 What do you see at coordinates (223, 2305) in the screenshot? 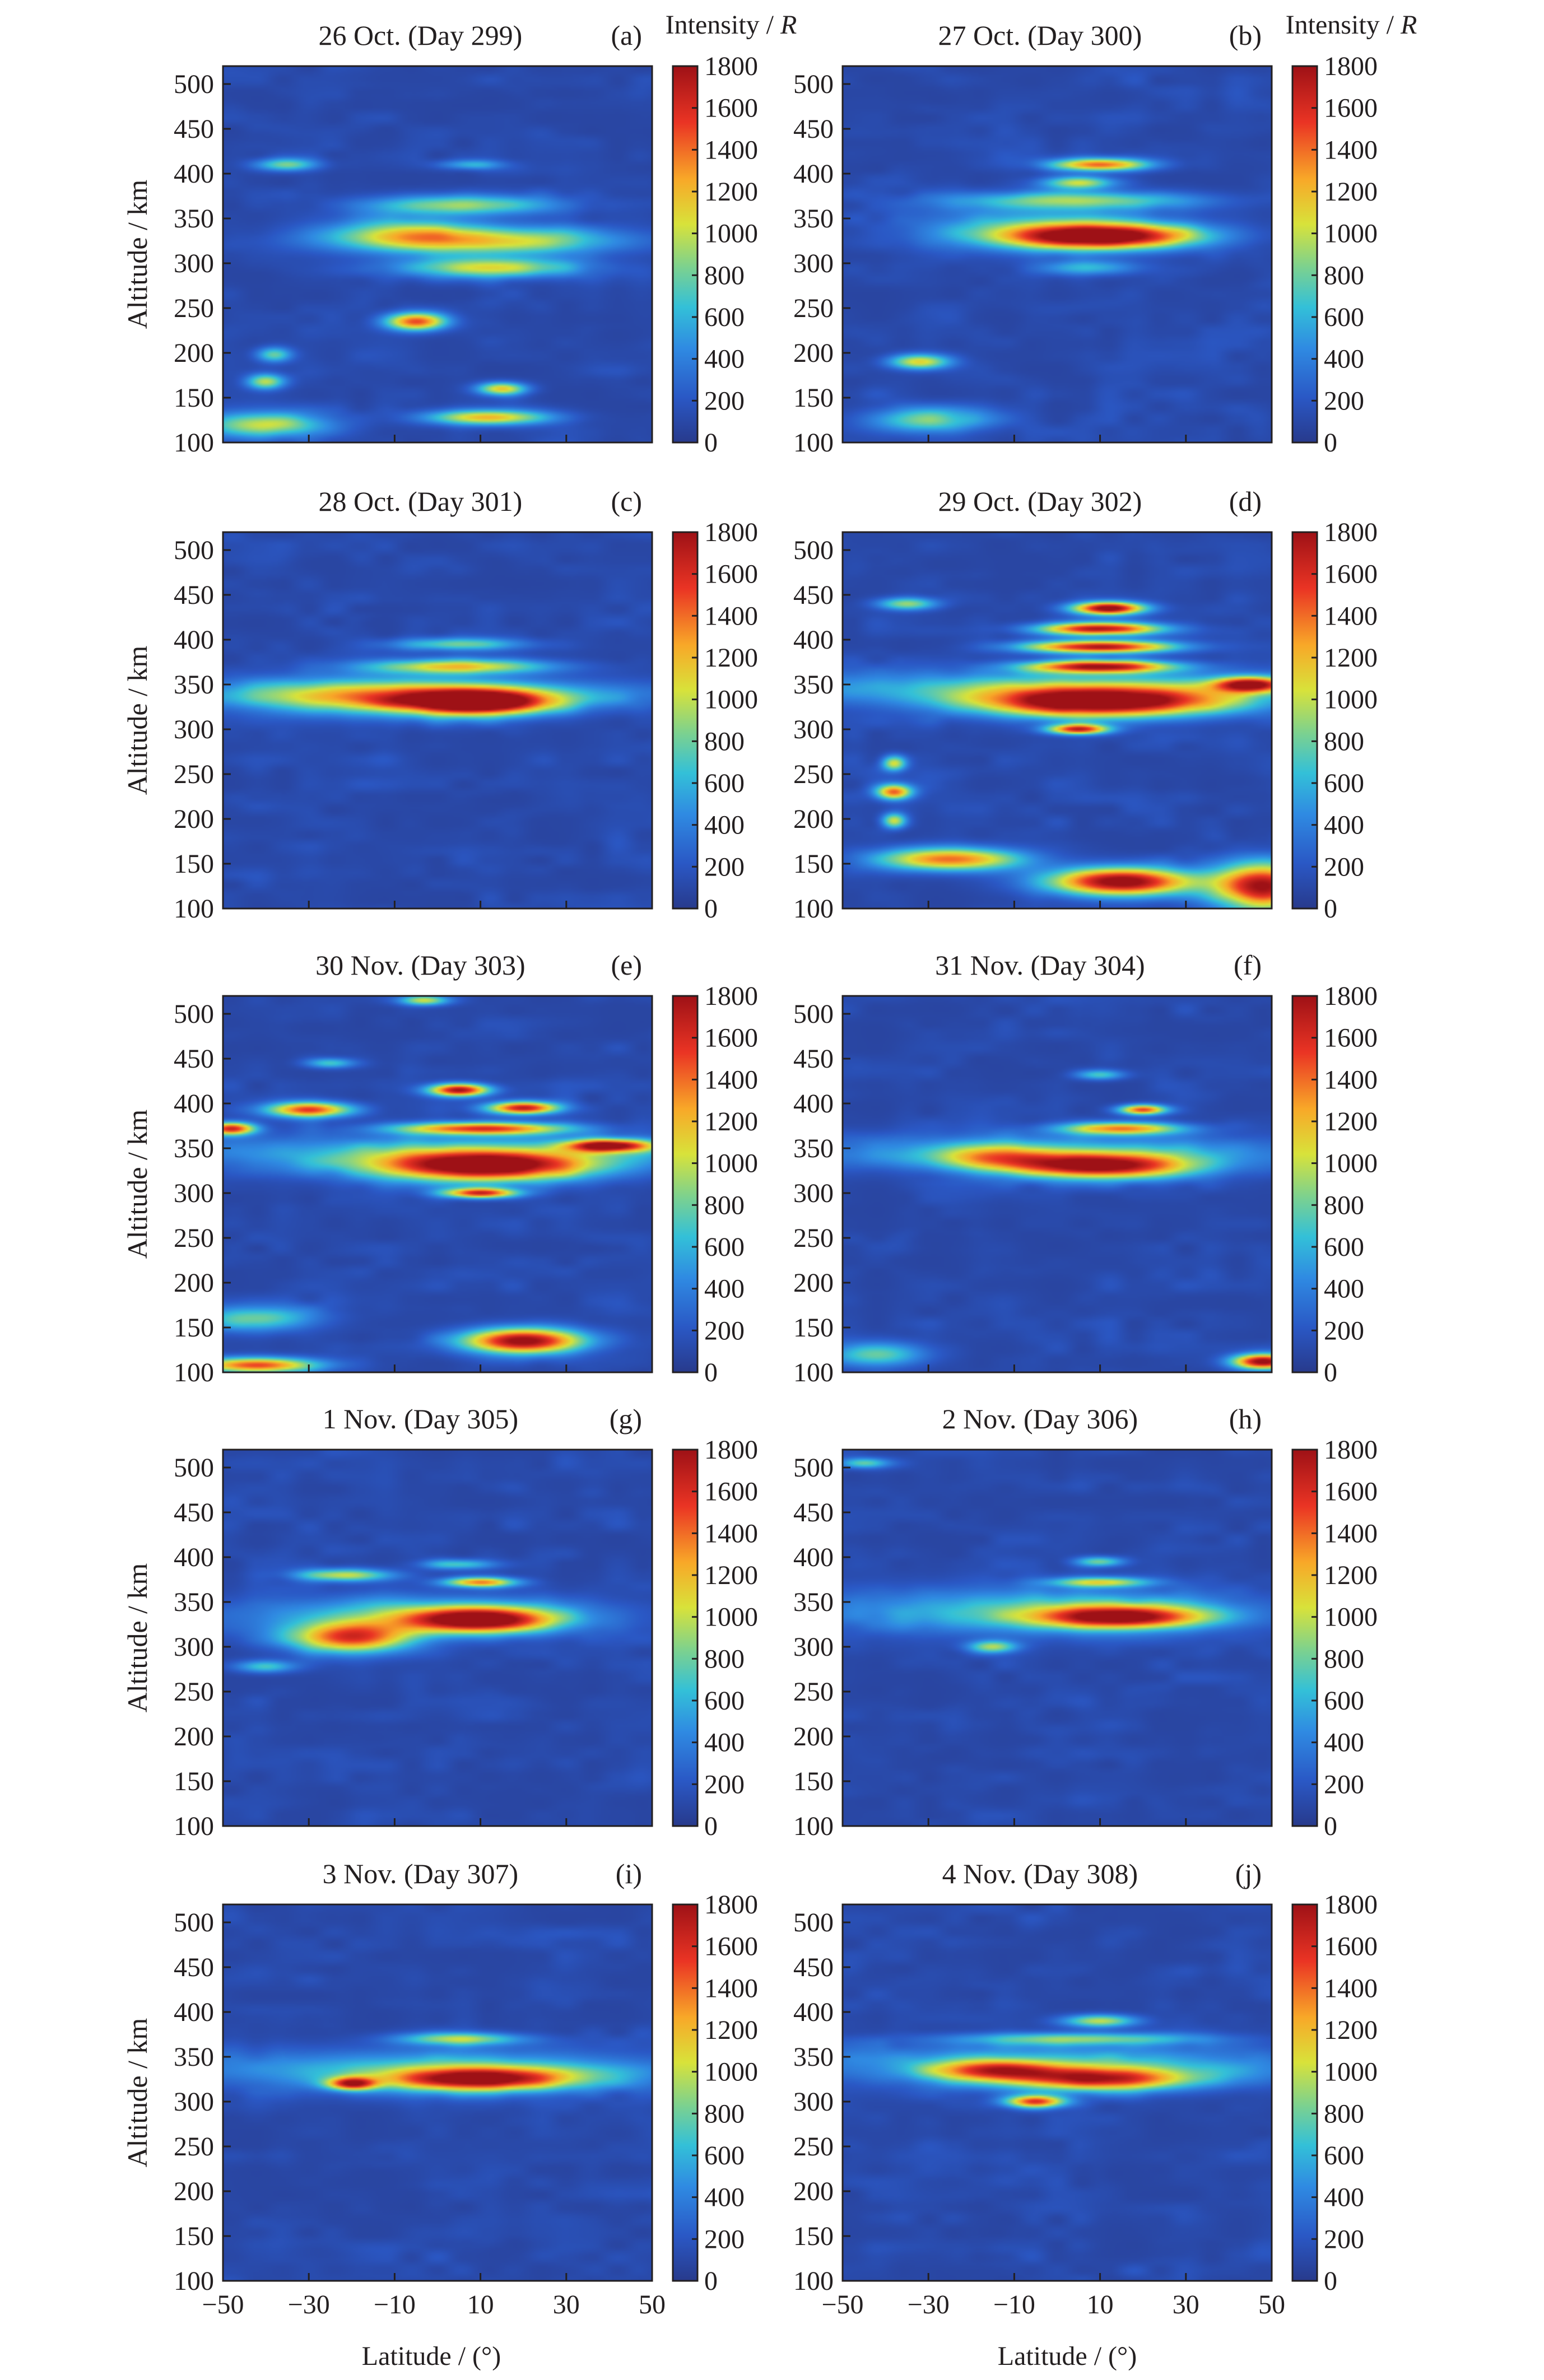
I see `x-tick-label: −50` at bounding box center [223, 2305].